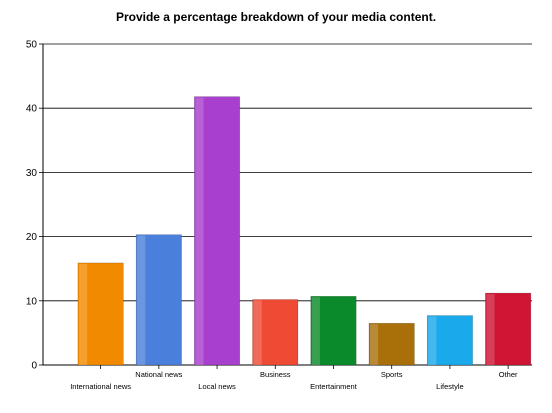 This screenshot has height=413, width=552. Describe the element at coordinates (508, 374) in the screenshot. I see `x-tick-label: Other` at that location.